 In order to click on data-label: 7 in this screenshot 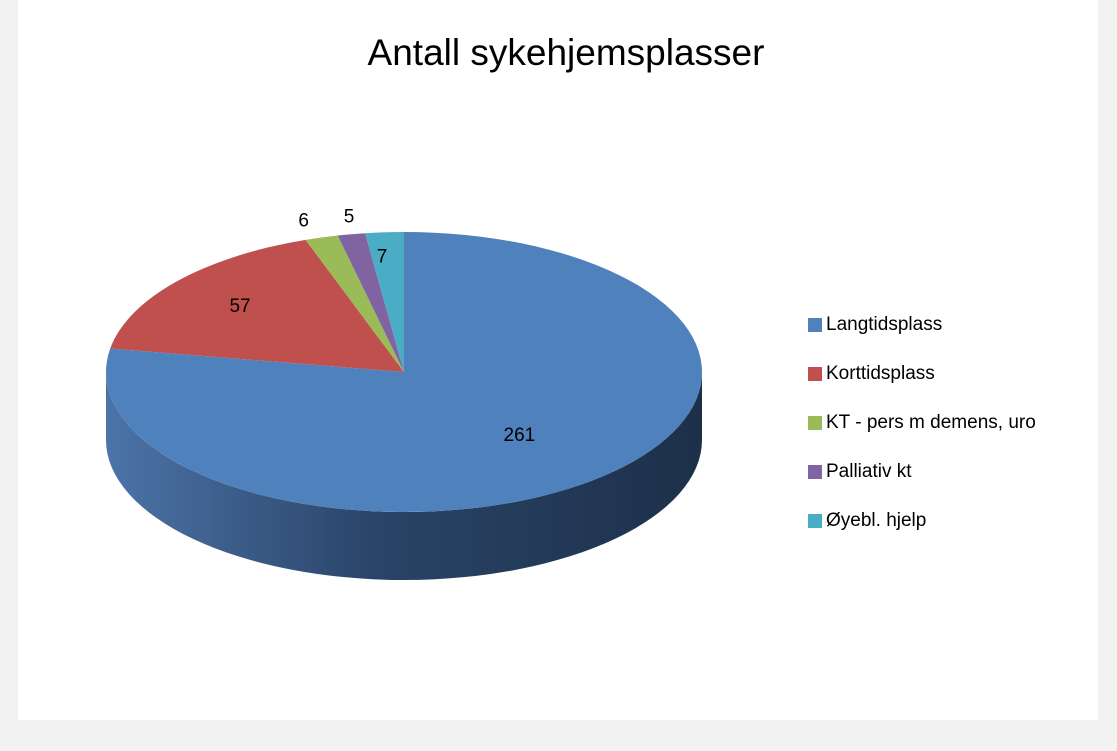, I will do `click(382, 256)`.